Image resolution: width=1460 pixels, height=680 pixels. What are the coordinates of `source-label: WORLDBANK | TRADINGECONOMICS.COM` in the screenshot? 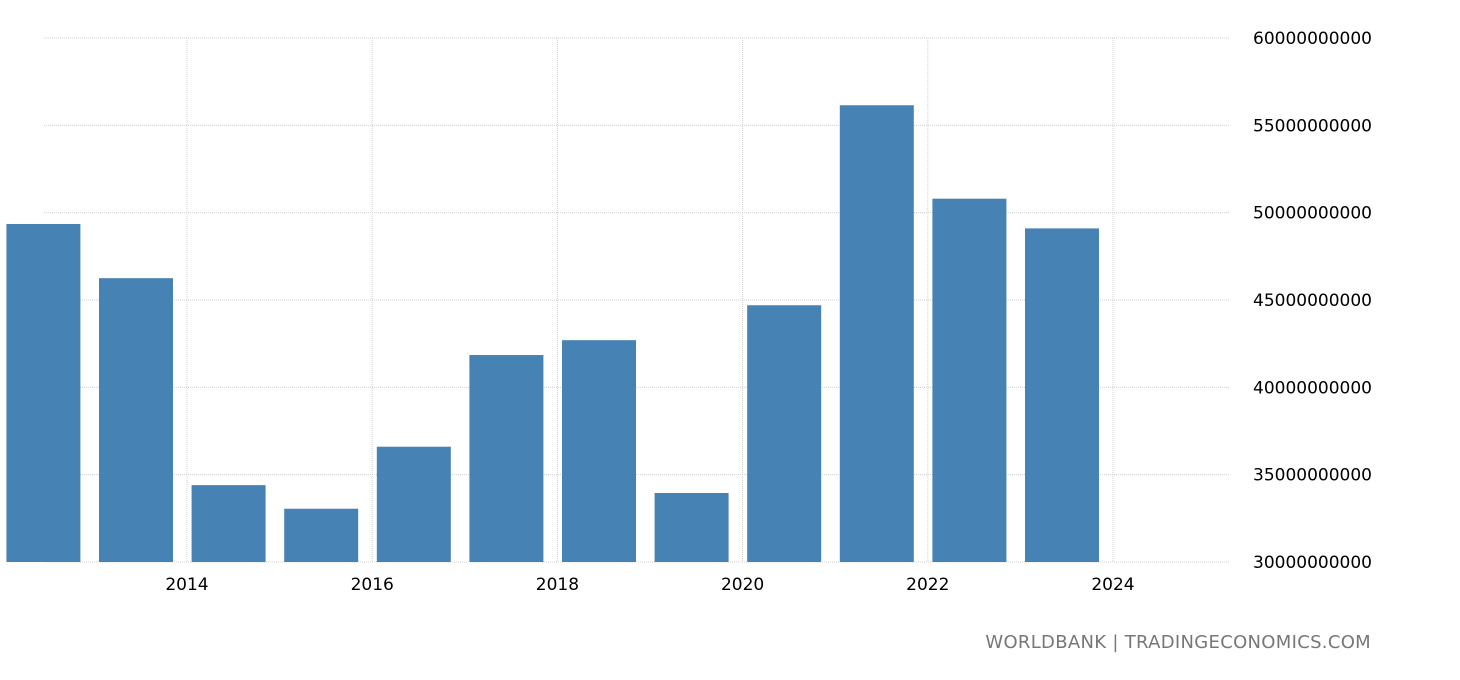 It's located at (1178, 642).